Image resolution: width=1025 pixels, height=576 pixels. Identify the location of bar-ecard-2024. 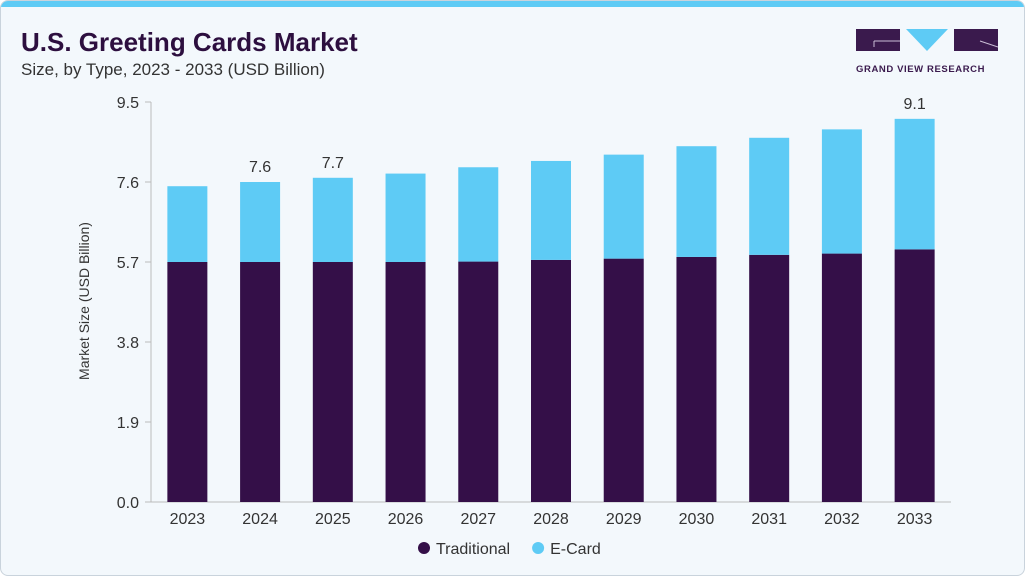
(260, 222).